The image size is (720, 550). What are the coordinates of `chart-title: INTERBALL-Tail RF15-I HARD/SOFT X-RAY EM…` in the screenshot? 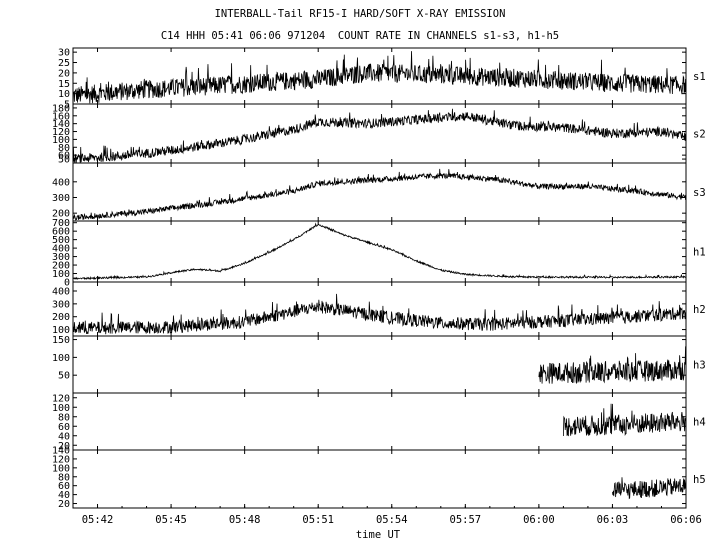 It's located at (360, 14).